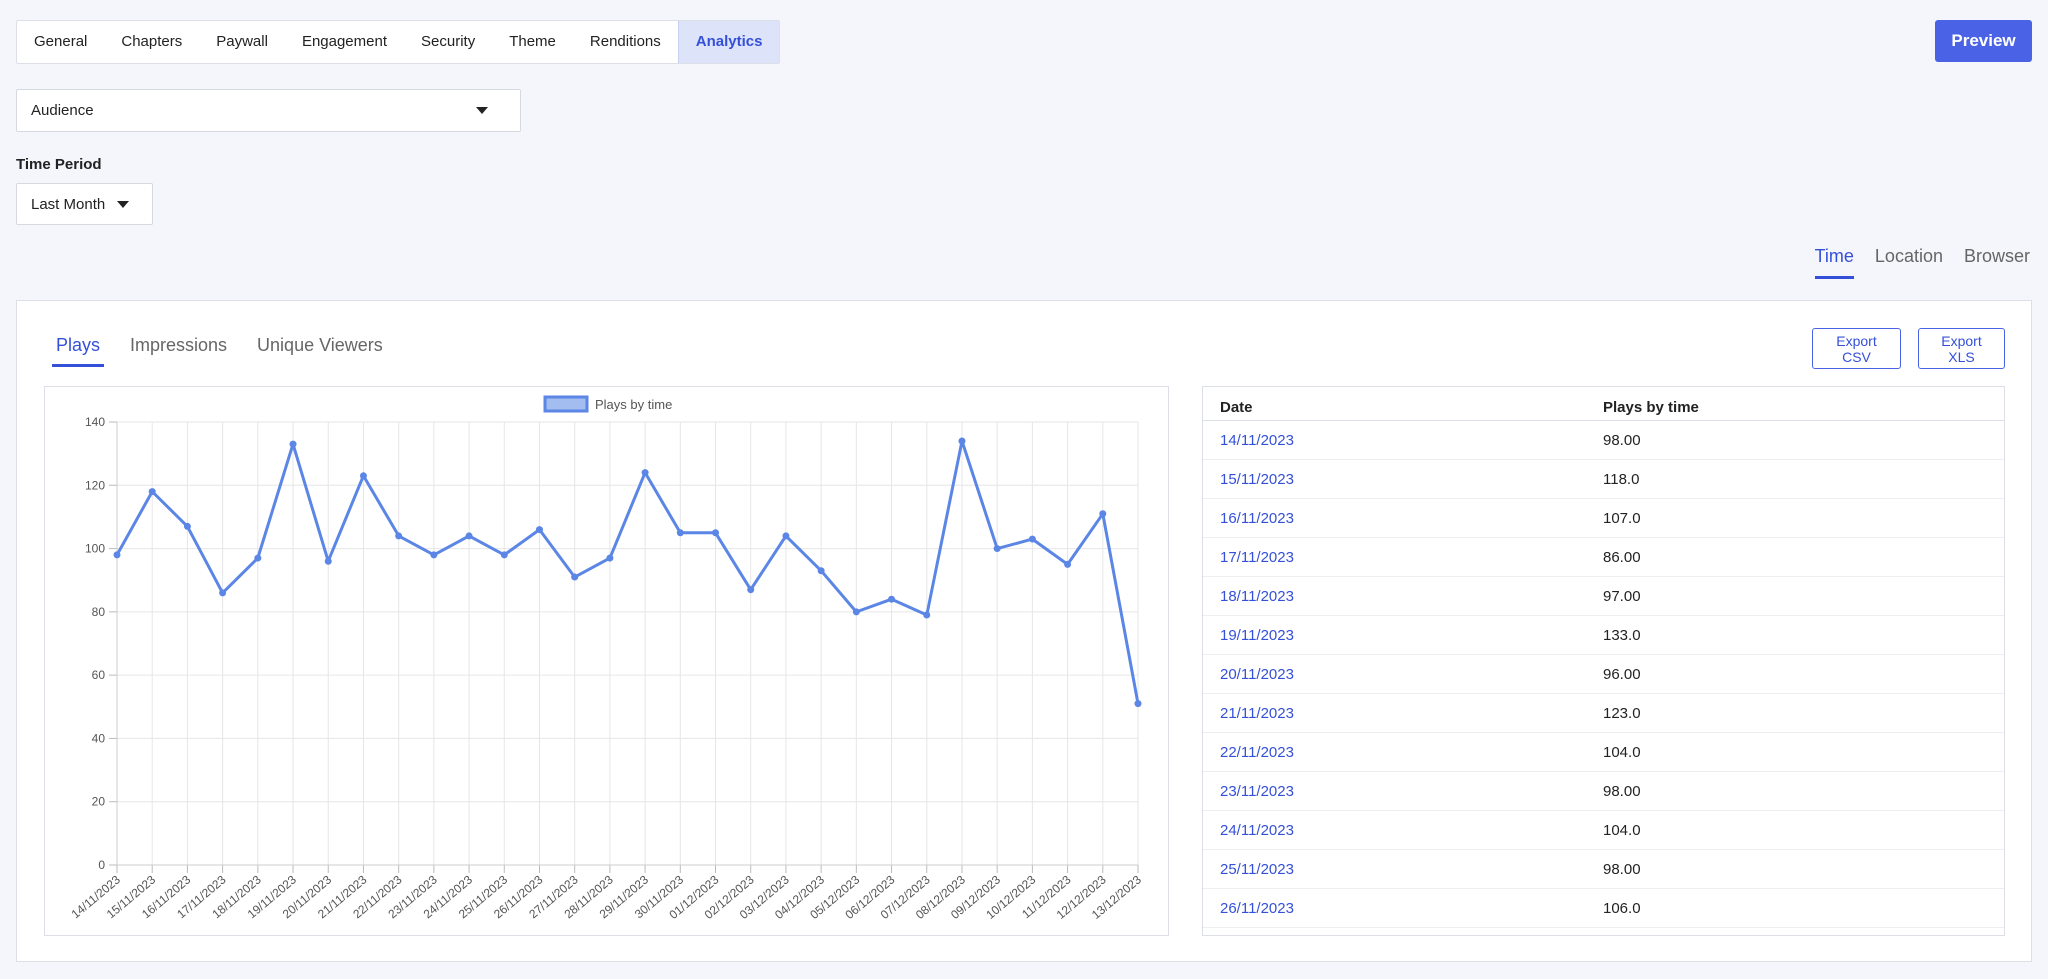 The width and height of the screenshot is (2048, 979). I want to click on date-link: 15/11/2023, so click(1257, 479).